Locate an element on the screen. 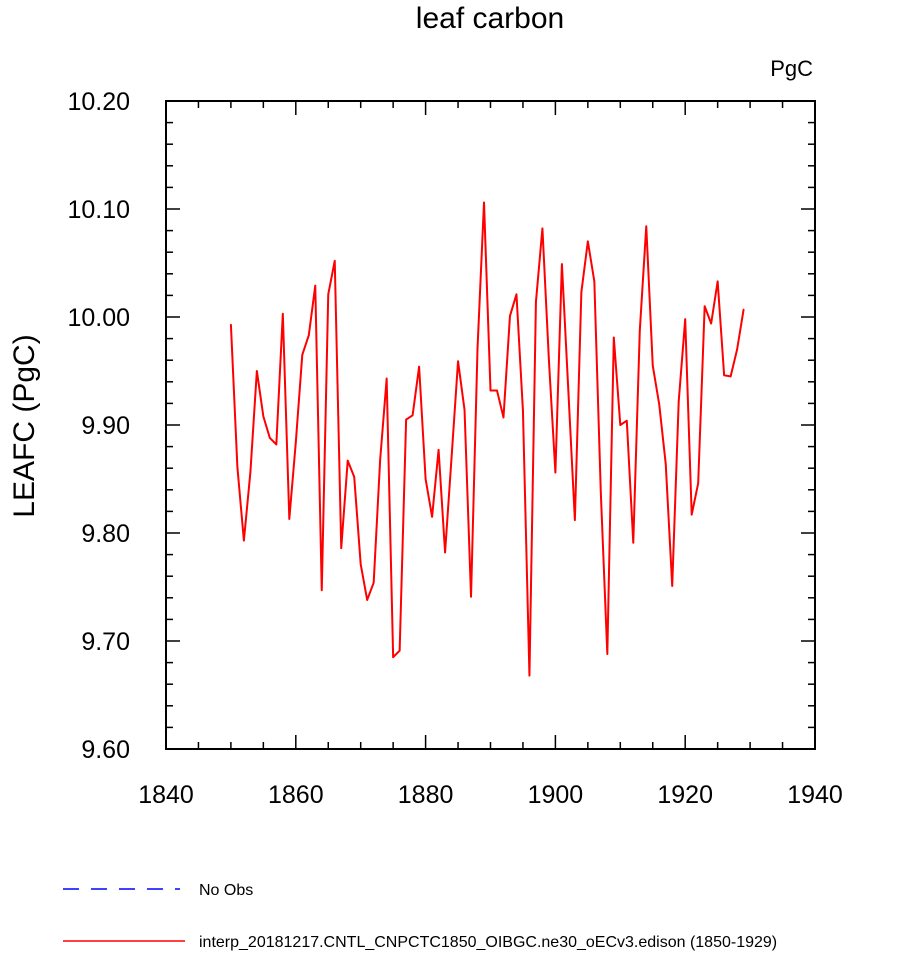 Image resolution: width=913 pixels, height=954 pixels. legend-label-no-obs: No Obs is located at coordinates (226, 890).